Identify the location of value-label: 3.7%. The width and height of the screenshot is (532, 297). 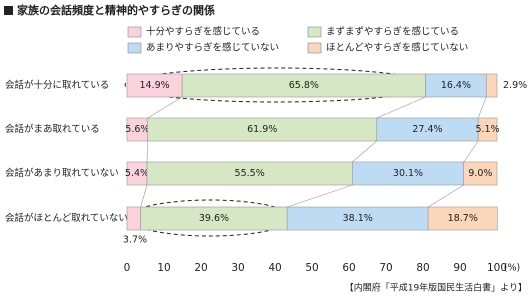
(135, 240).